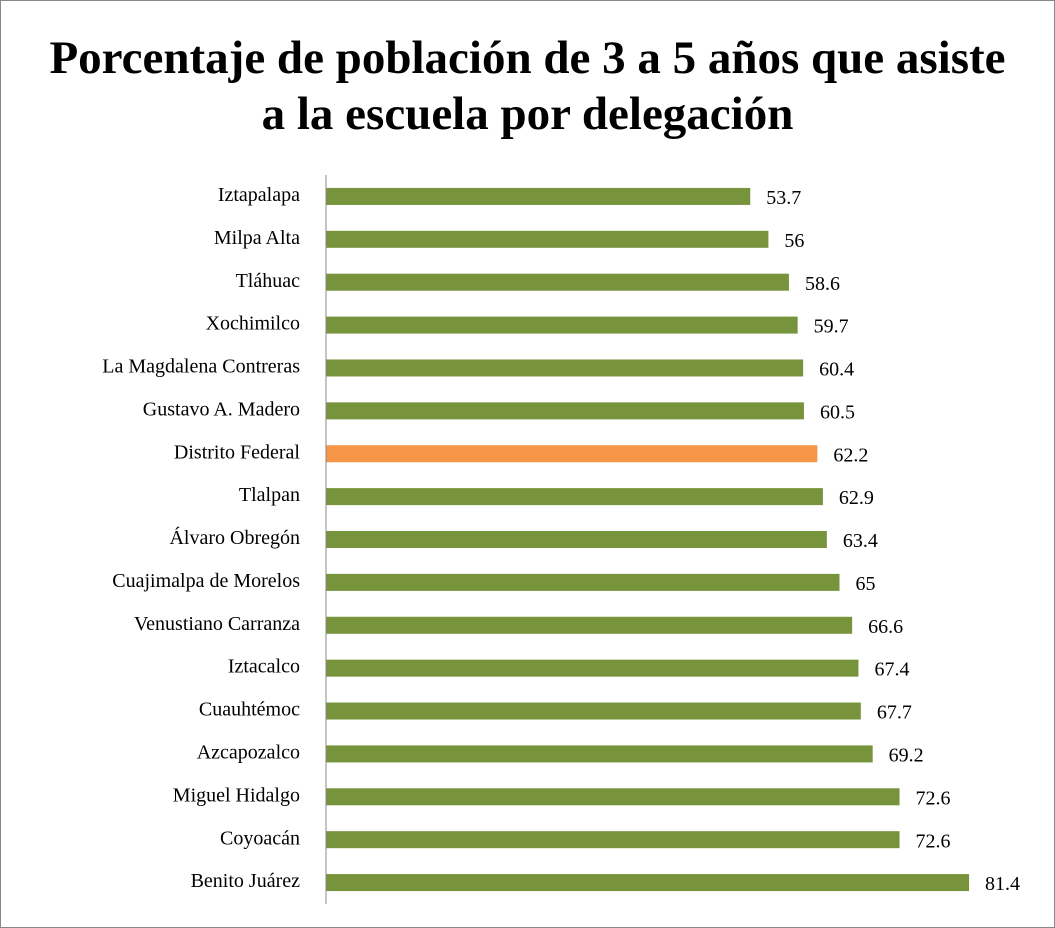  What do you see at coordinates (253, 324) in the screenshot?
I see `y-tick-label: Xochimilco` at bounding box center [253, 324].